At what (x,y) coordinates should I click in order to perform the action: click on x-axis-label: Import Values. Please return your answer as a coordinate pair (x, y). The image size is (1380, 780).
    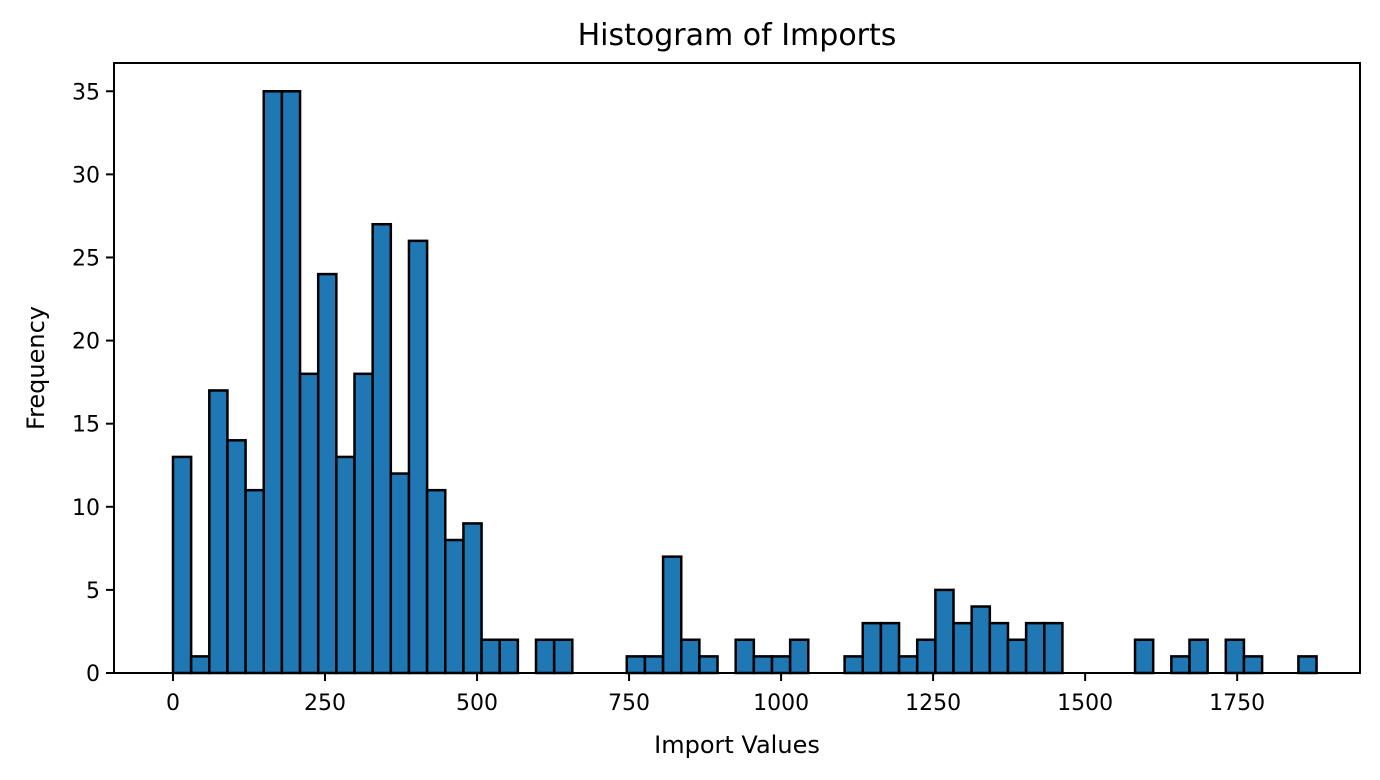
    Looking at the image, I should click on (737, 745).